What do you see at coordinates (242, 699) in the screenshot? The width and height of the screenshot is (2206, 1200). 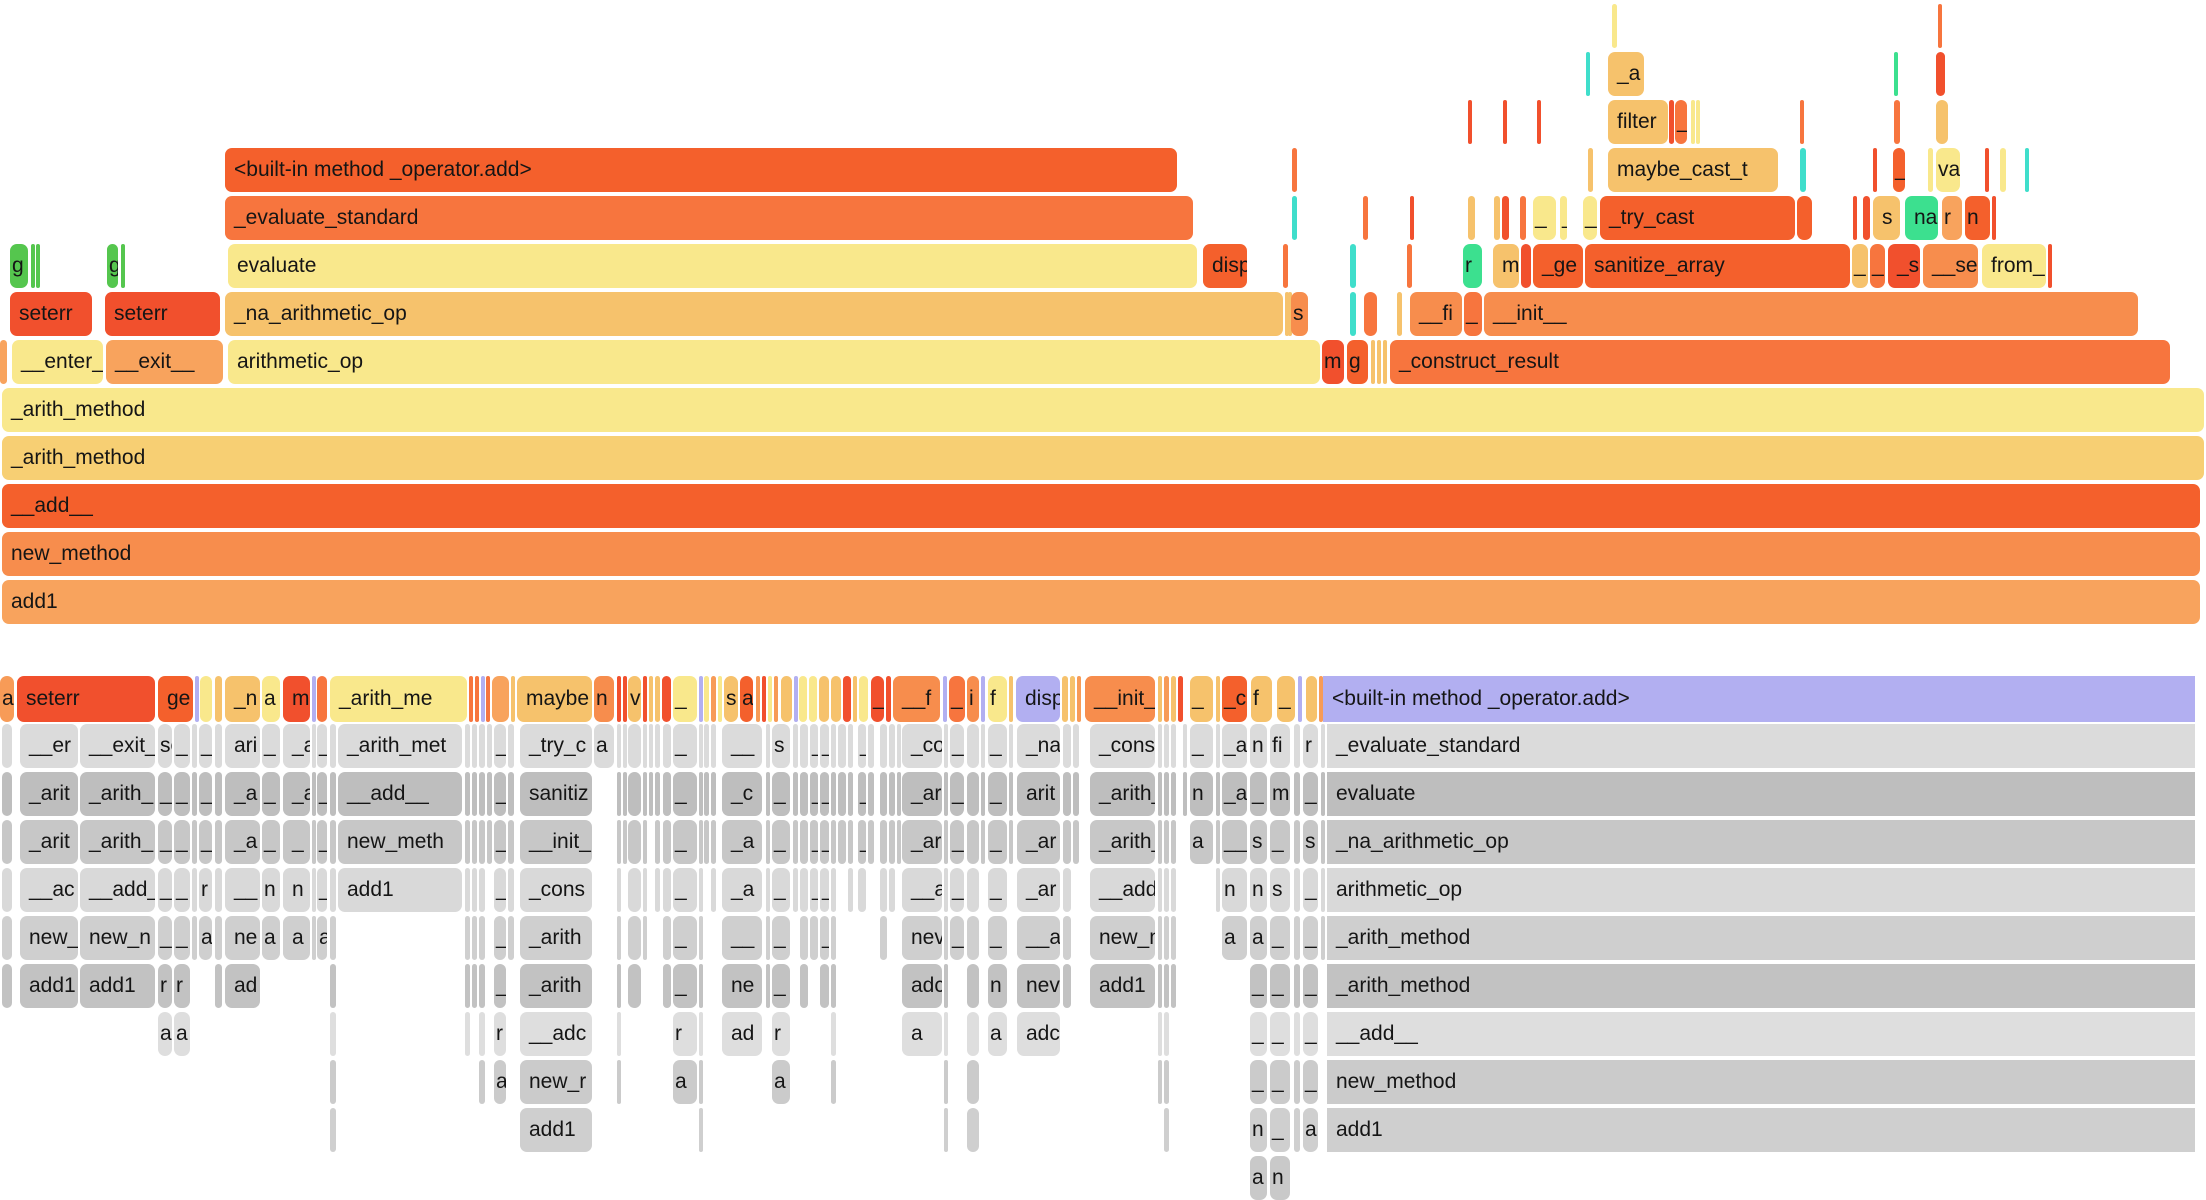 I see `caller-leaf-frame: _n` at bounding box center [242, 699].